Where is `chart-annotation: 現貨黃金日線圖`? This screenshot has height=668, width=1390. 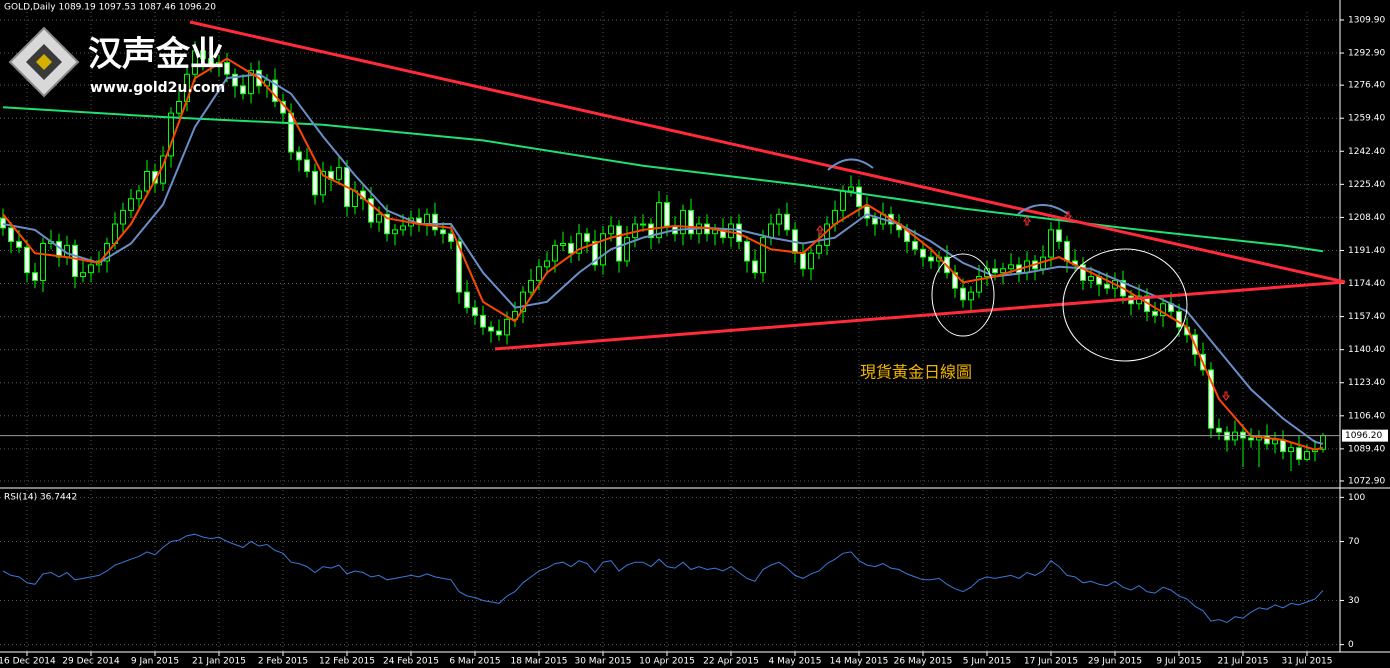 chart-annotation: 現貨黃金日線圖 is located at coordinates (916, 372).